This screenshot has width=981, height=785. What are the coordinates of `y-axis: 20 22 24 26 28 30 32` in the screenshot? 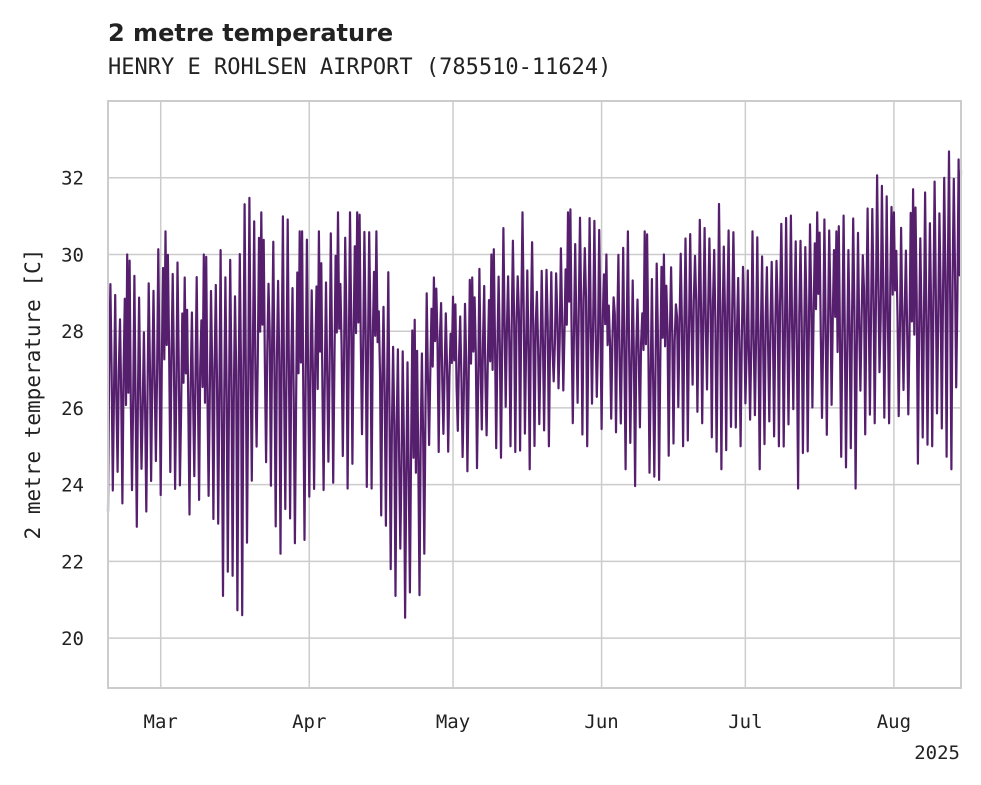 It's located at (72, 409).